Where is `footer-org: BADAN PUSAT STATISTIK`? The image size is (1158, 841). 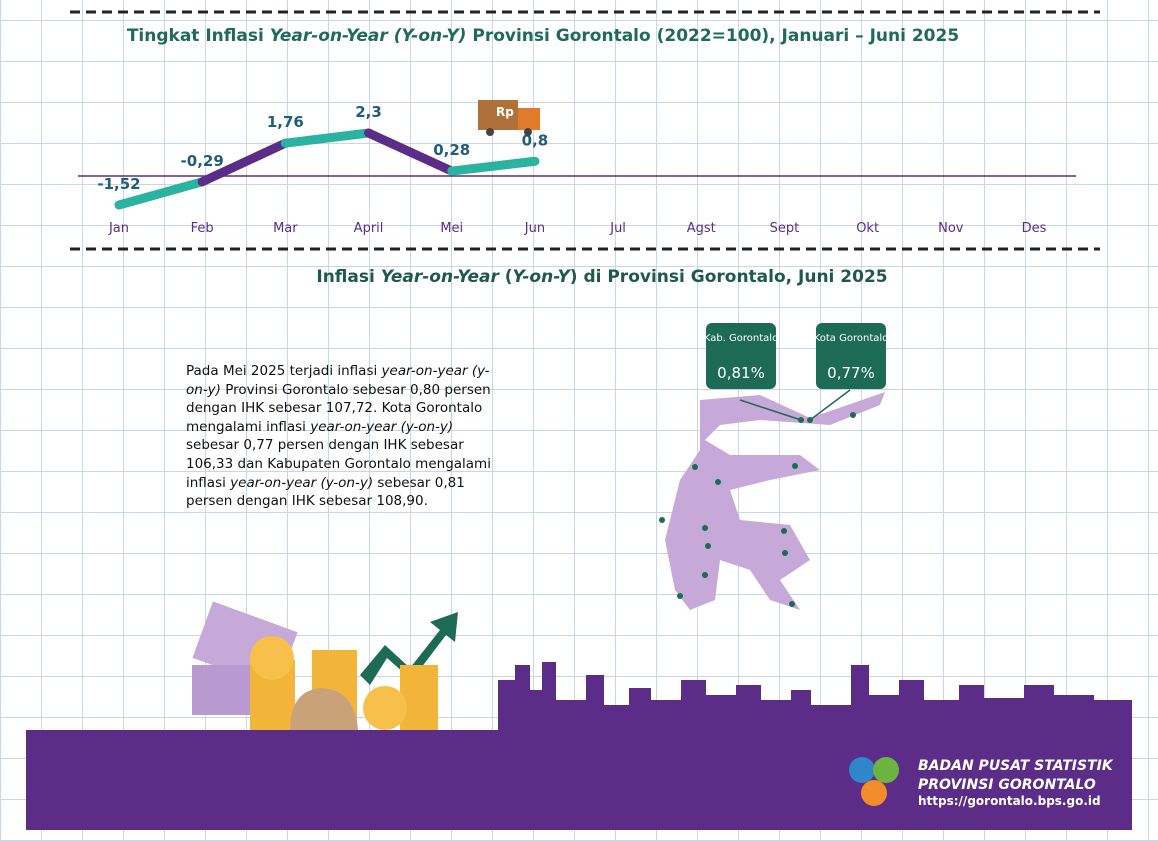
footer-org: BADAN PUSAT STATISTIK is located at coordinates (1016, 766).